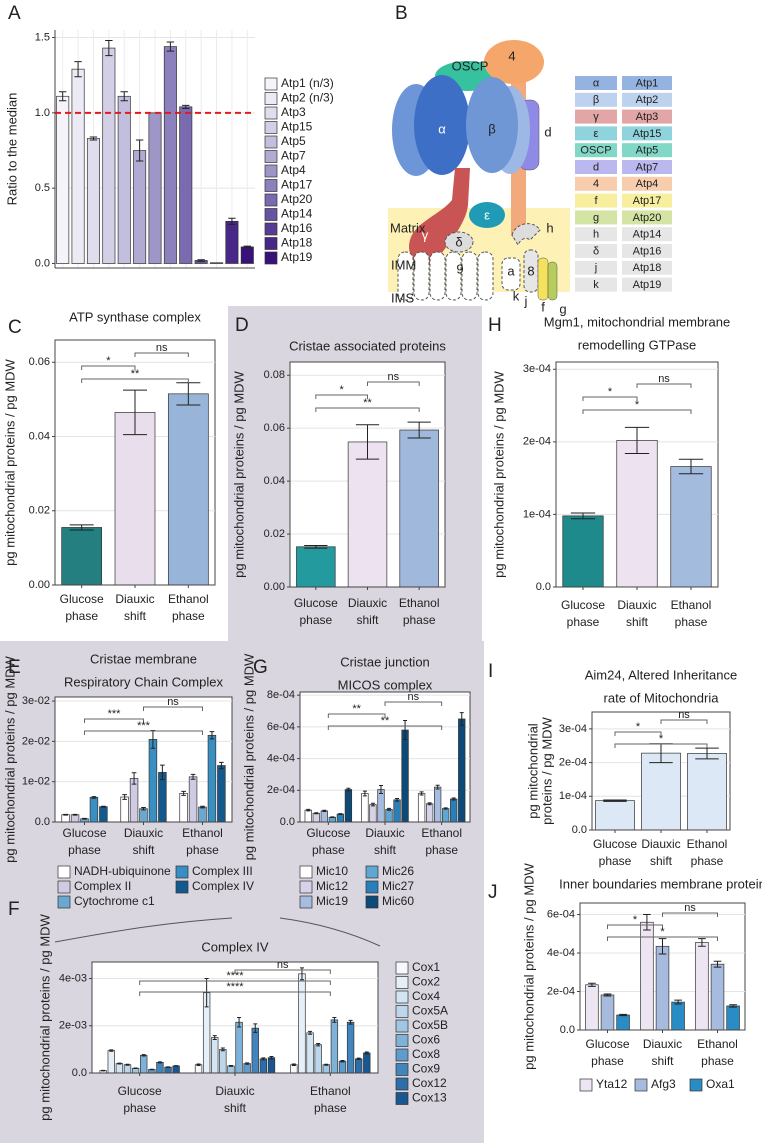  I want to click on subunit-g, so click(552, 281).